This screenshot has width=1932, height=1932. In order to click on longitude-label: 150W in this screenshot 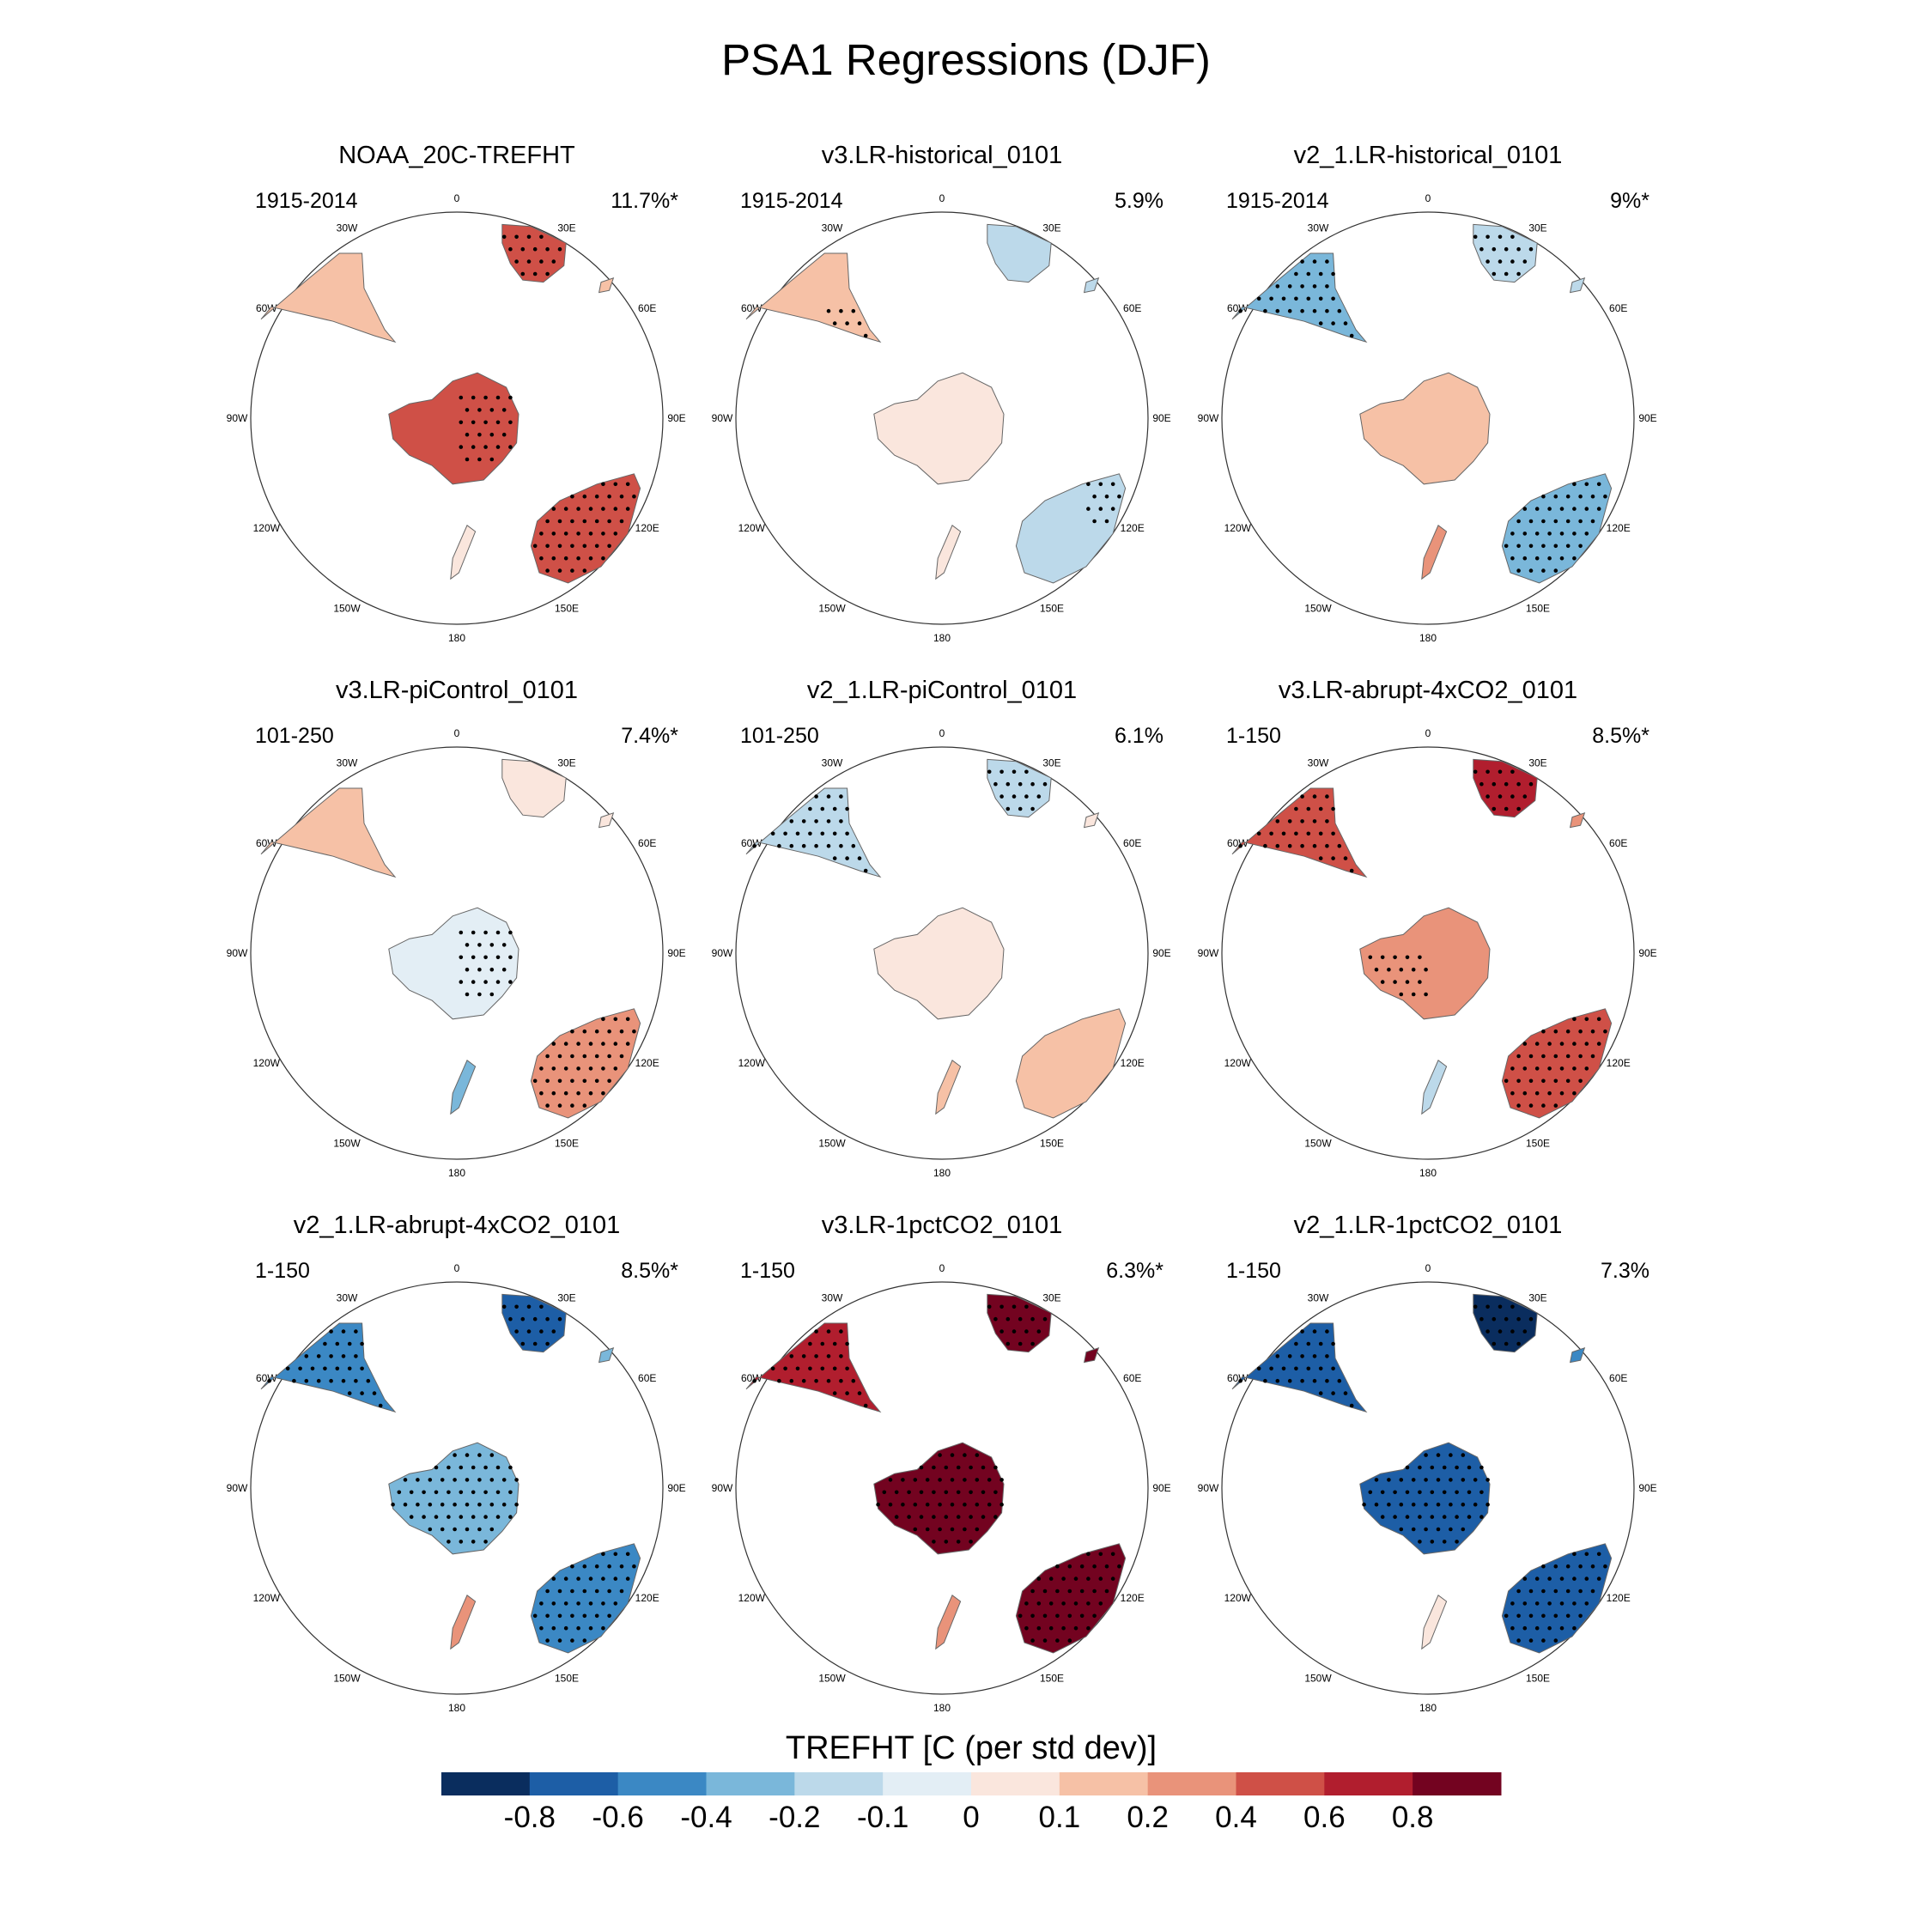, I will do `click(1318, 609)`.